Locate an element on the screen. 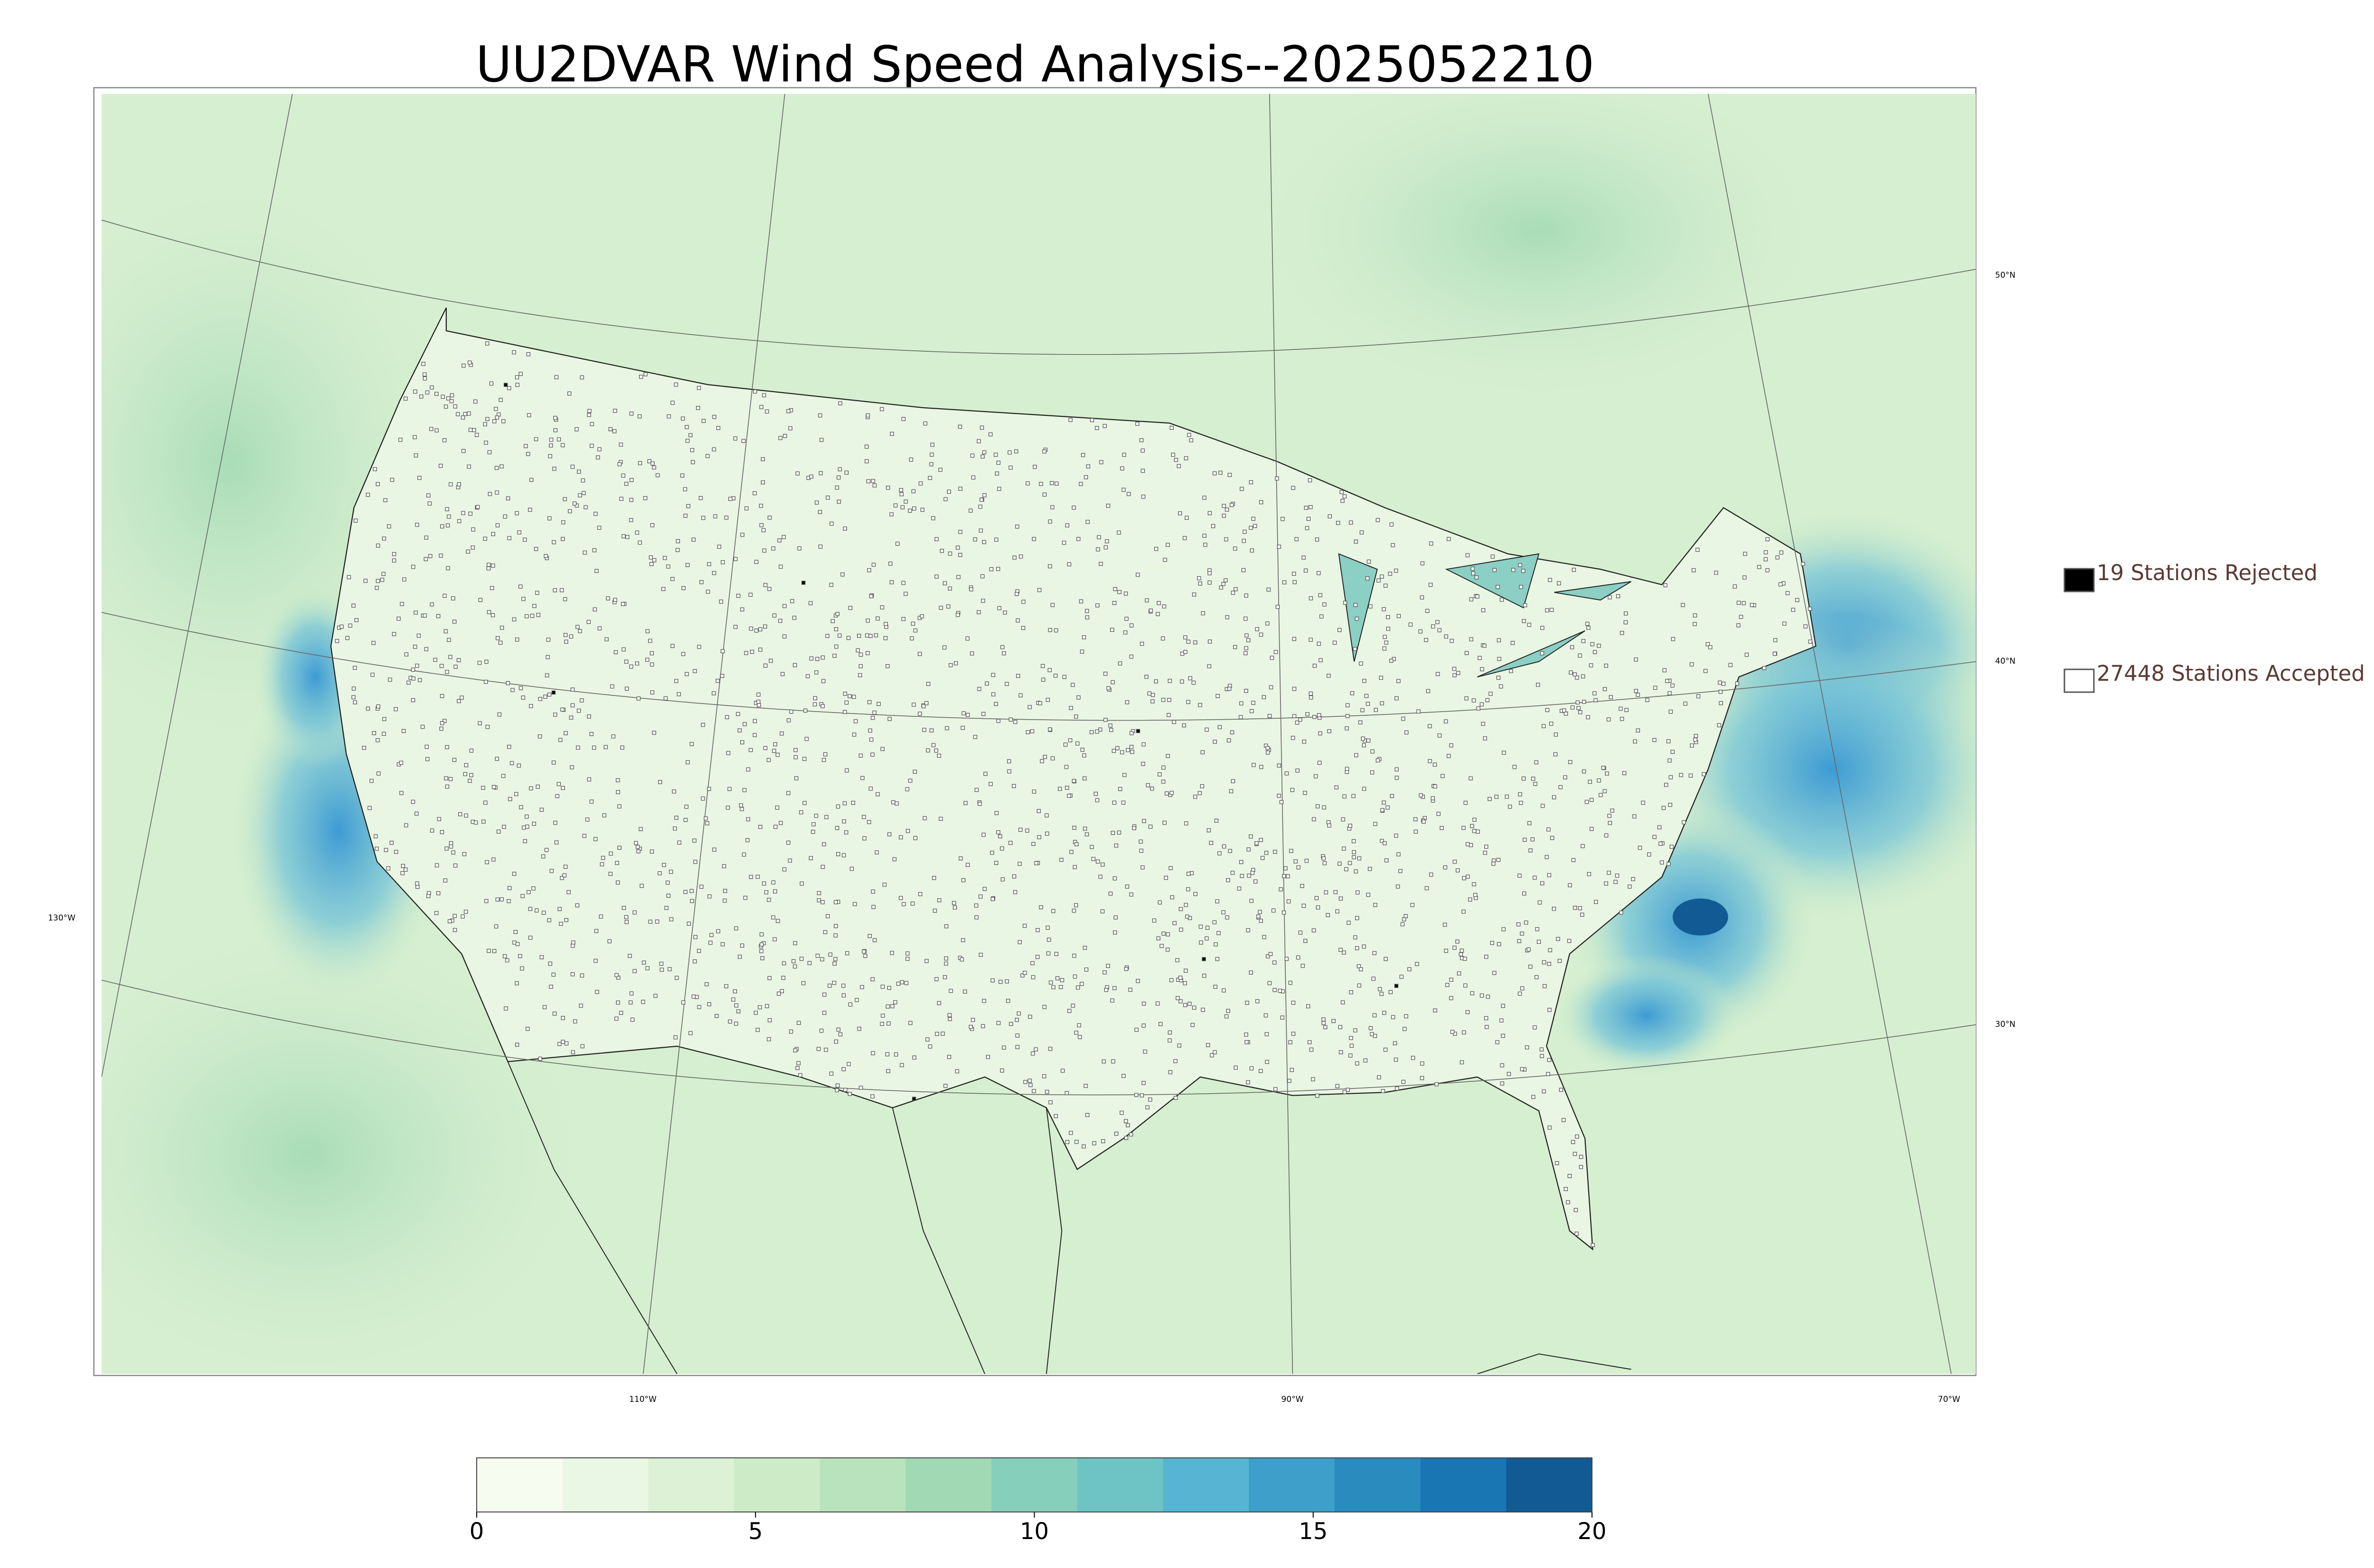  colorbar: 0 5 10 15 20 is located at coordinates (1038, 1501).